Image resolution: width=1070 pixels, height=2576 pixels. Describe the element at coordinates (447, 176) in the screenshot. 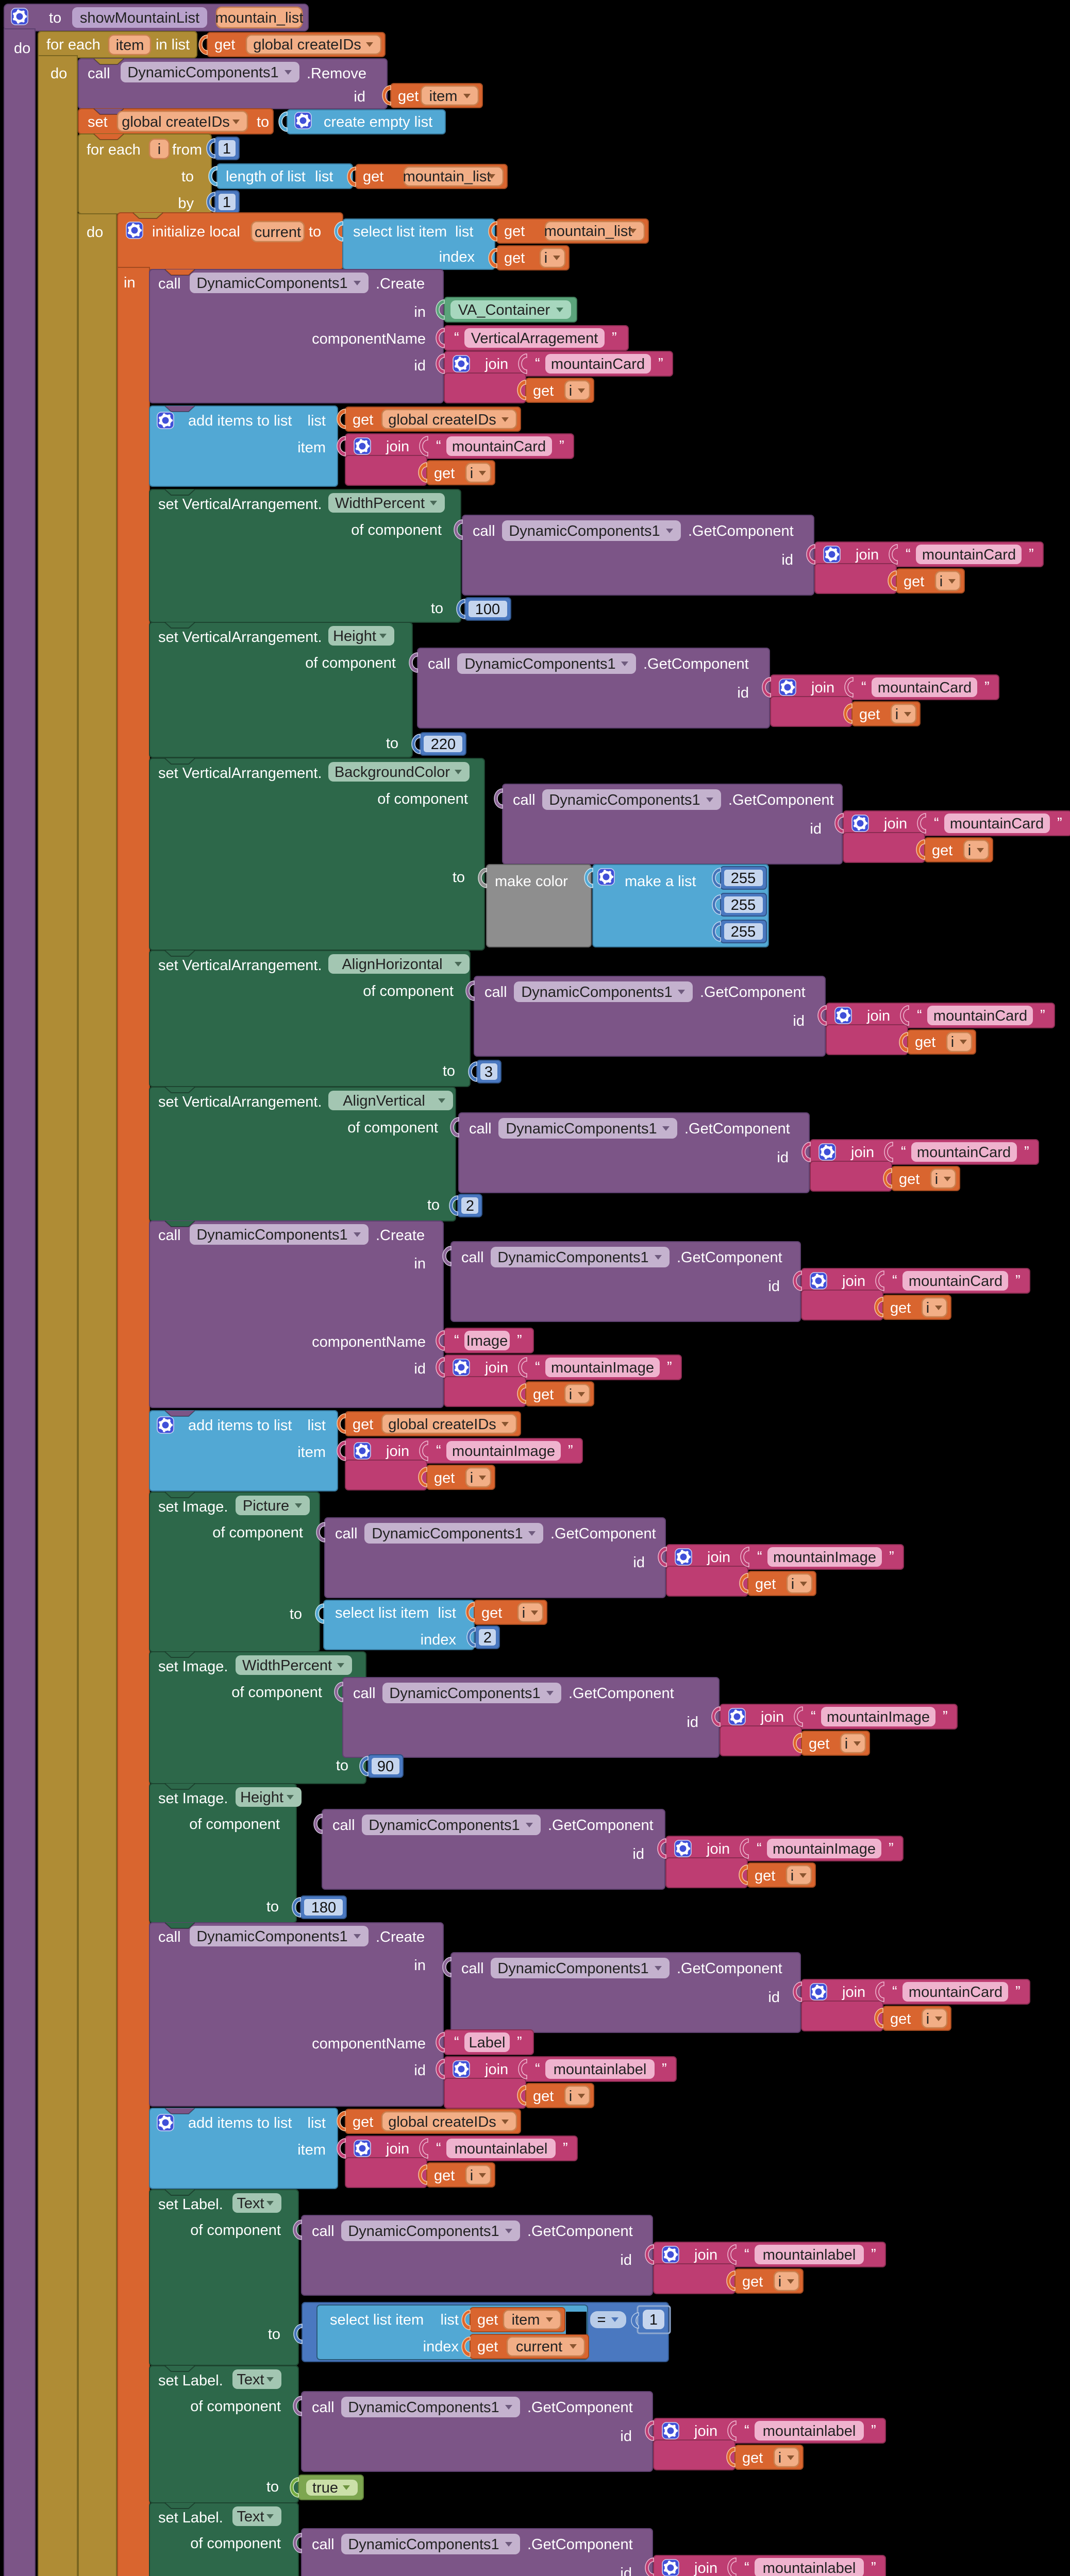

I see `svg-text: mountain_list` at that location.